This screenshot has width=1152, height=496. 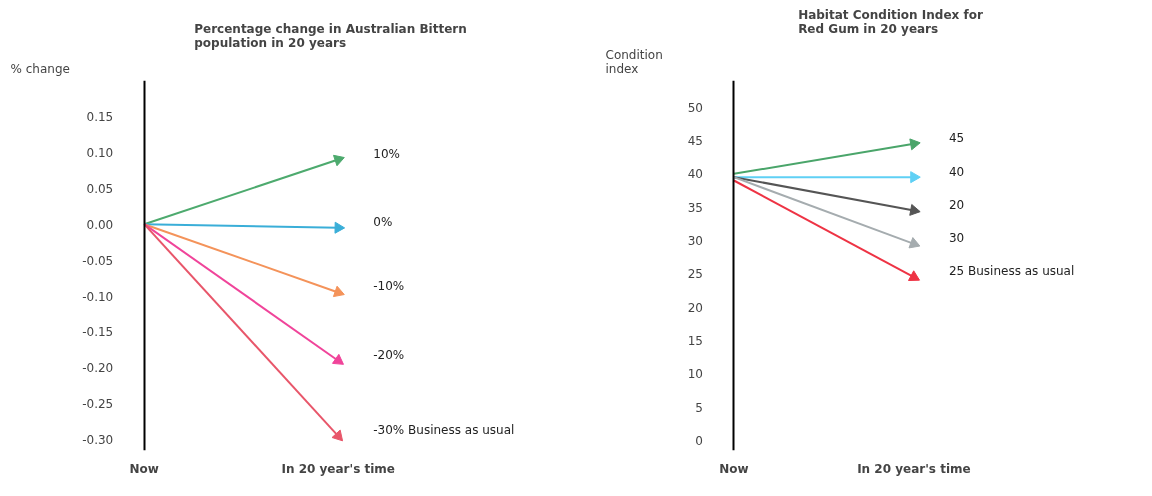 What do you see at coordinates (98, 368) in the screenshot?
I see `y-tick-label: -0.20` at bounding box center [98, 368].